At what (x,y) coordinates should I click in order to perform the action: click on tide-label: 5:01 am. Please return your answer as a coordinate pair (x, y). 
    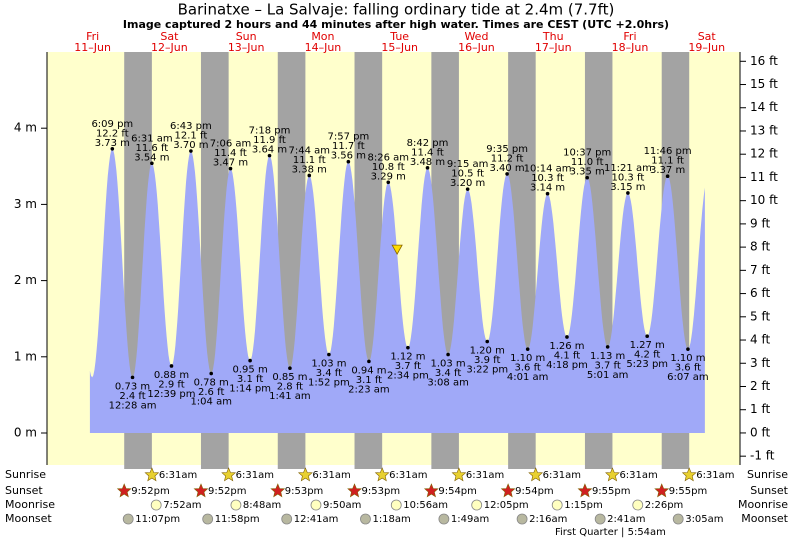
    Looking at the image, I should click on (608, 375).